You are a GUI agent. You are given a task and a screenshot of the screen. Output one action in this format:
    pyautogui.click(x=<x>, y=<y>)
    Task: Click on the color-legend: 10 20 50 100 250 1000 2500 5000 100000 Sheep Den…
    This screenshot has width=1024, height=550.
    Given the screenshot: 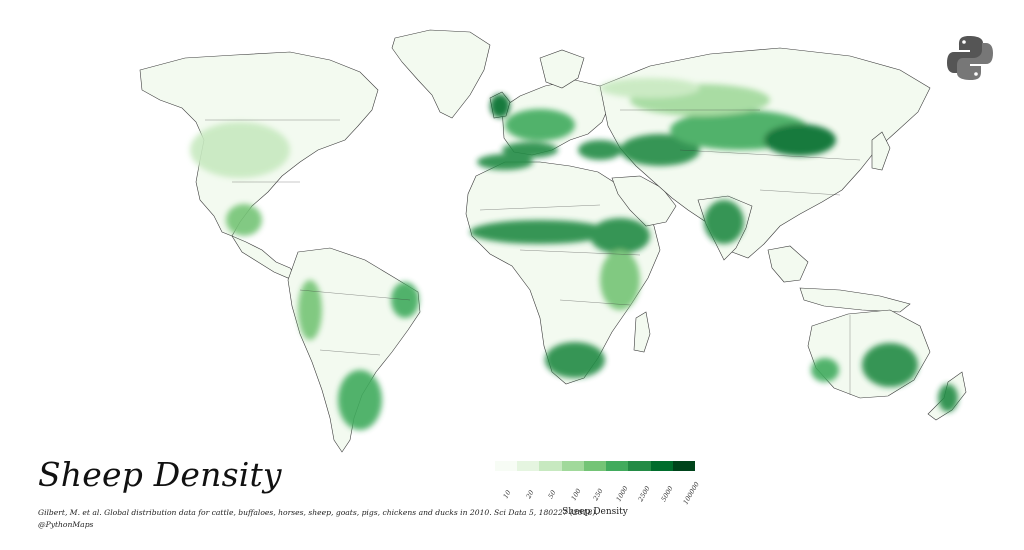 What is the action you would take?
    pyautogui.click(x=598, y=491)
    